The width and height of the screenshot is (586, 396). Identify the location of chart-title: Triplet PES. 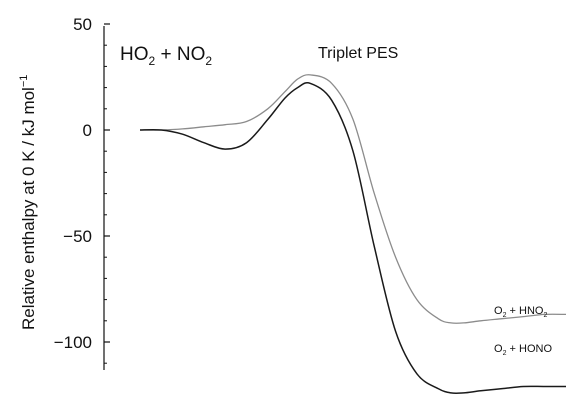
(358, 53).